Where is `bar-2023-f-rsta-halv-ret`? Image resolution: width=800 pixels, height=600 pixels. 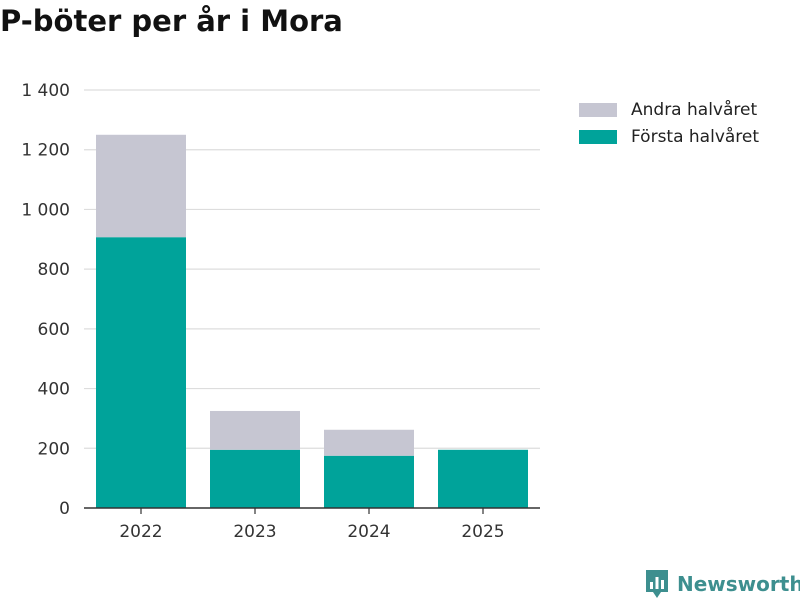 bar-2023-f-rsta-halv-ret is located at coordinates (255, 478).